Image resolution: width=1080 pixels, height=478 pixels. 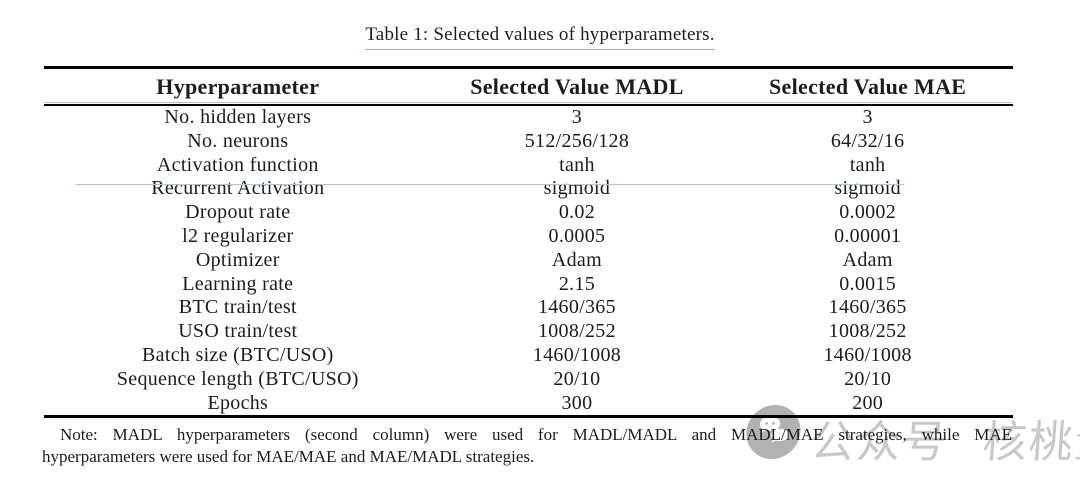 What do you see at coordinates (577, 235) in the screenshot?
I see `madl-value-cell: 0.0005` at bounding box center [577, 235].